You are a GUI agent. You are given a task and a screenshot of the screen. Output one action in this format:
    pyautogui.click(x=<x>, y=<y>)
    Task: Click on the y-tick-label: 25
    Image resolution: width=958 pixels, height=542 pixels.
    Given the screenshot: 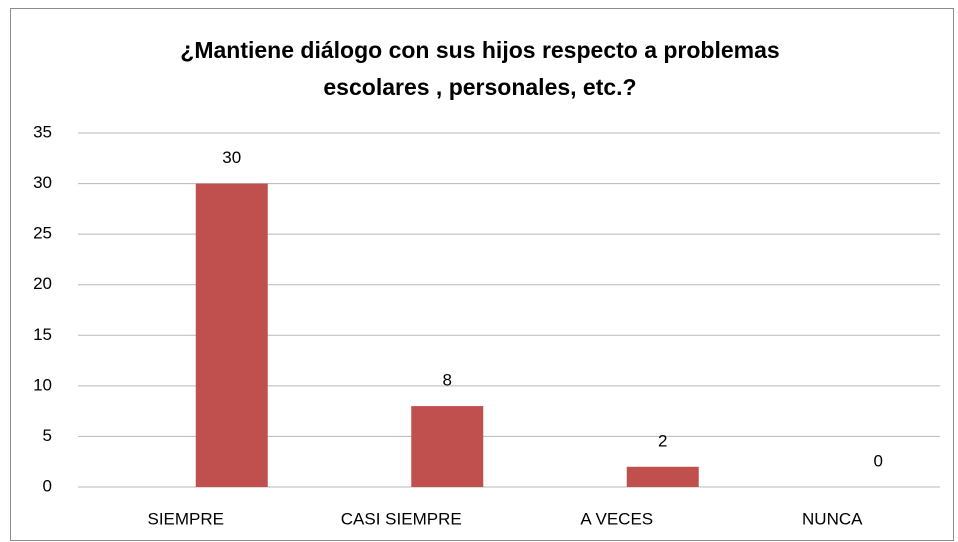 What is the action you would take?
    pyautogui.click(x=42, y=233)
    